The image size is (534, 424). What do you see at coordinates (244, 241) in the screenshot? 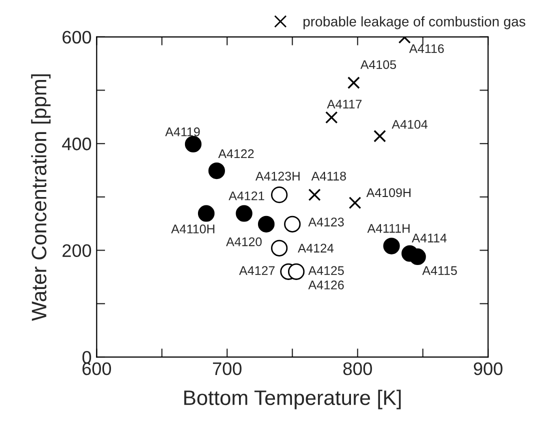
I see `annotation: A4120` at bounding box center [244, 241].